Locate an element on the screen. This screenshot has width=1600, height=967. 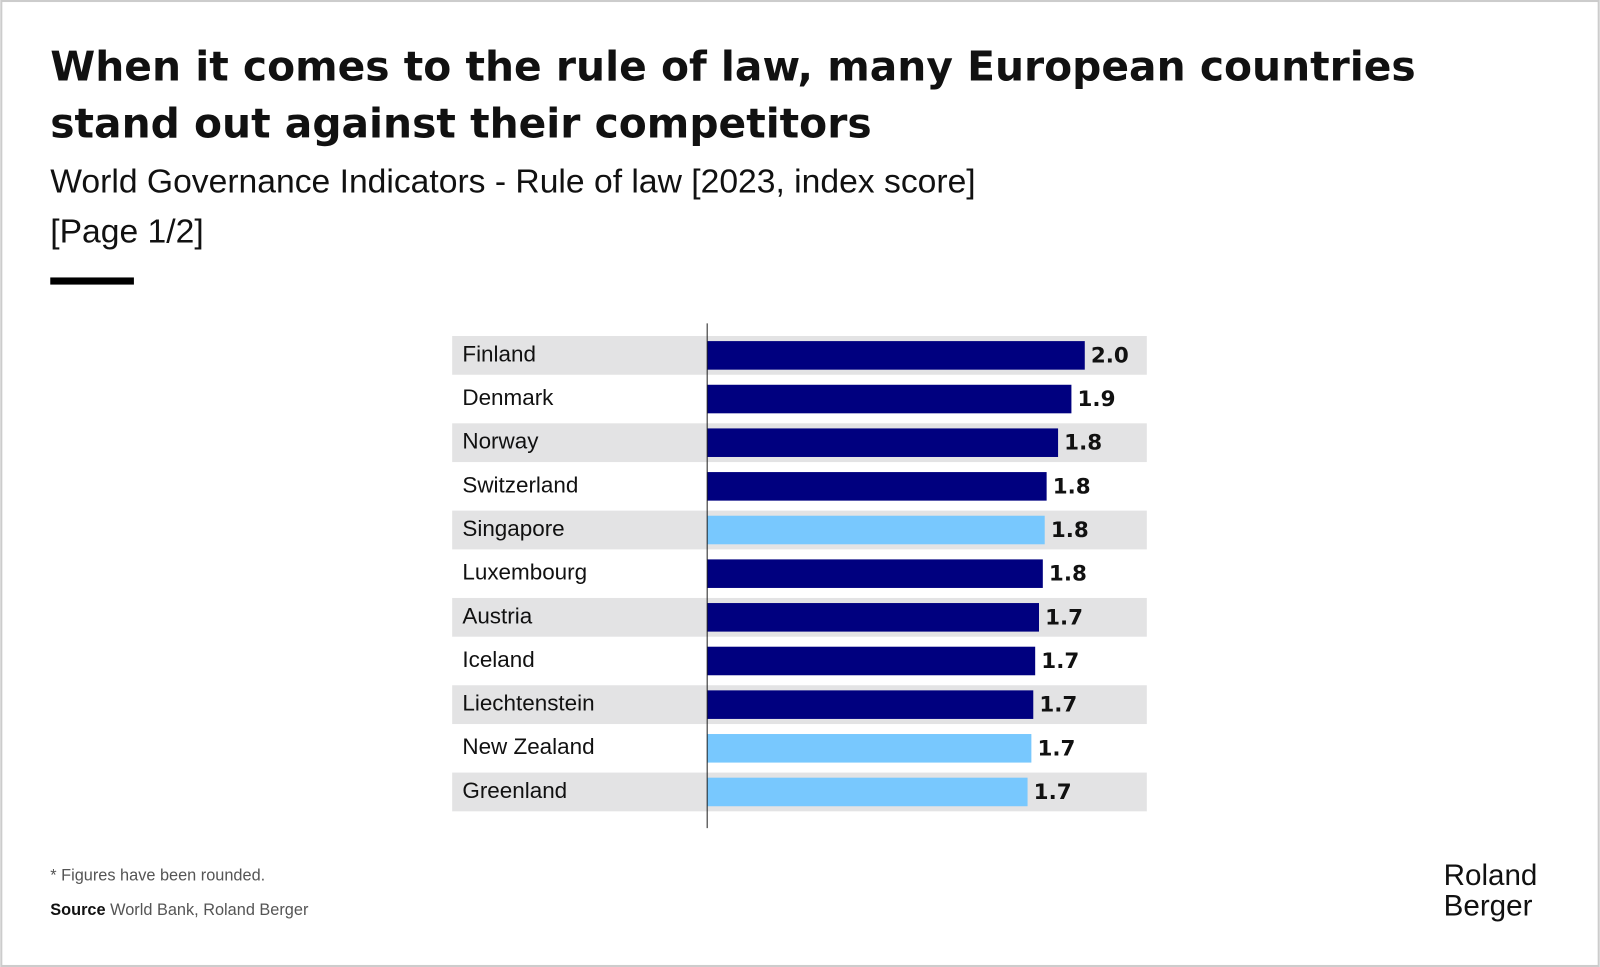
source: Source World Bank, Roland Berger is located at coordinates (179, 910).